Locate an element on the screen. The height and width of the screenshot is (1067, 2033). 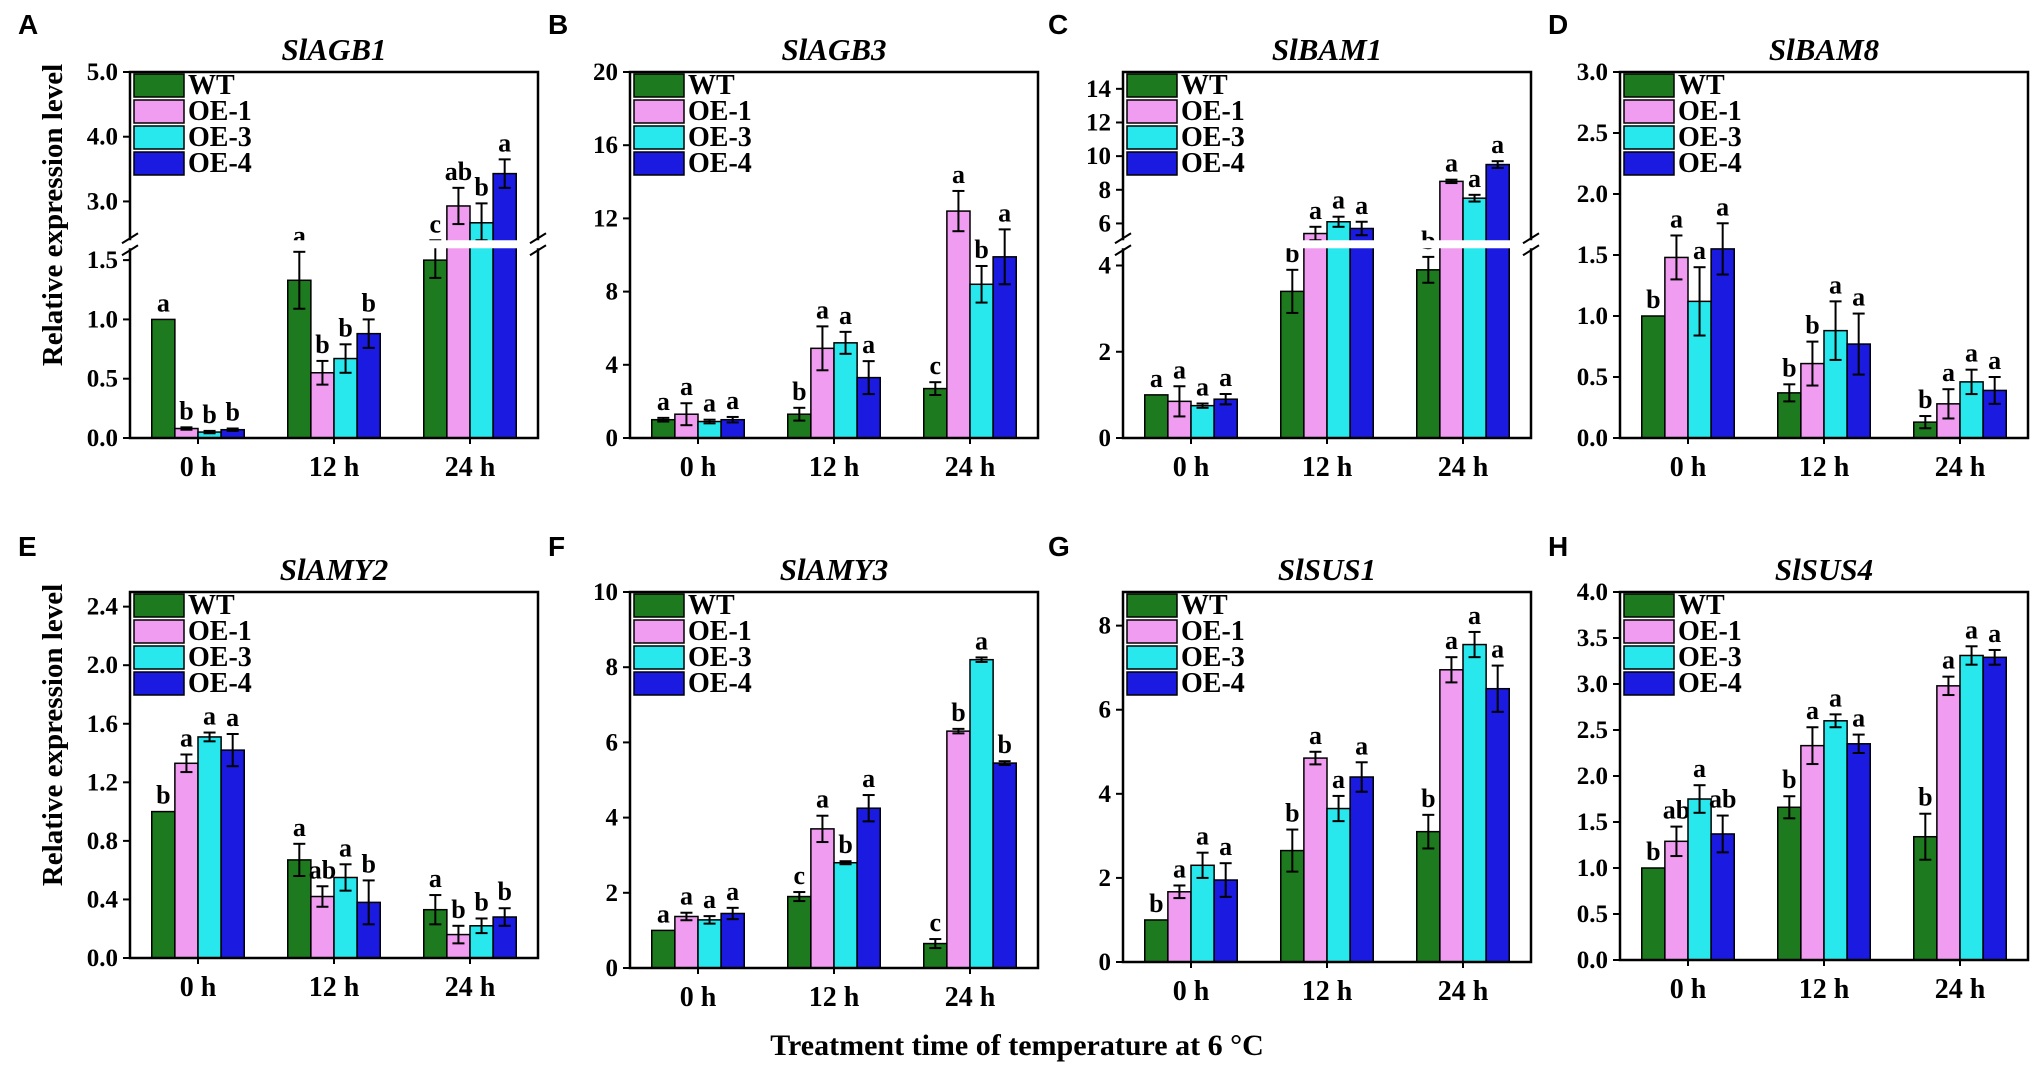
axis-break-band is located at coordinates (334, 244).